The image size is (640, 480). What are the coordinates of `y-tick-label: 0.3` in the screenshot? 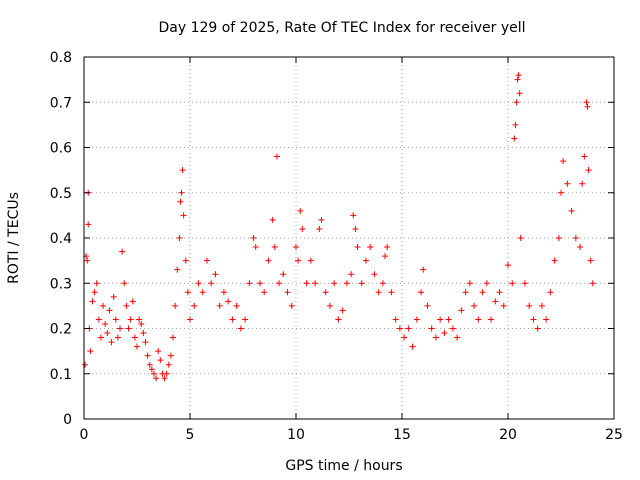 It's located at (61, 284).